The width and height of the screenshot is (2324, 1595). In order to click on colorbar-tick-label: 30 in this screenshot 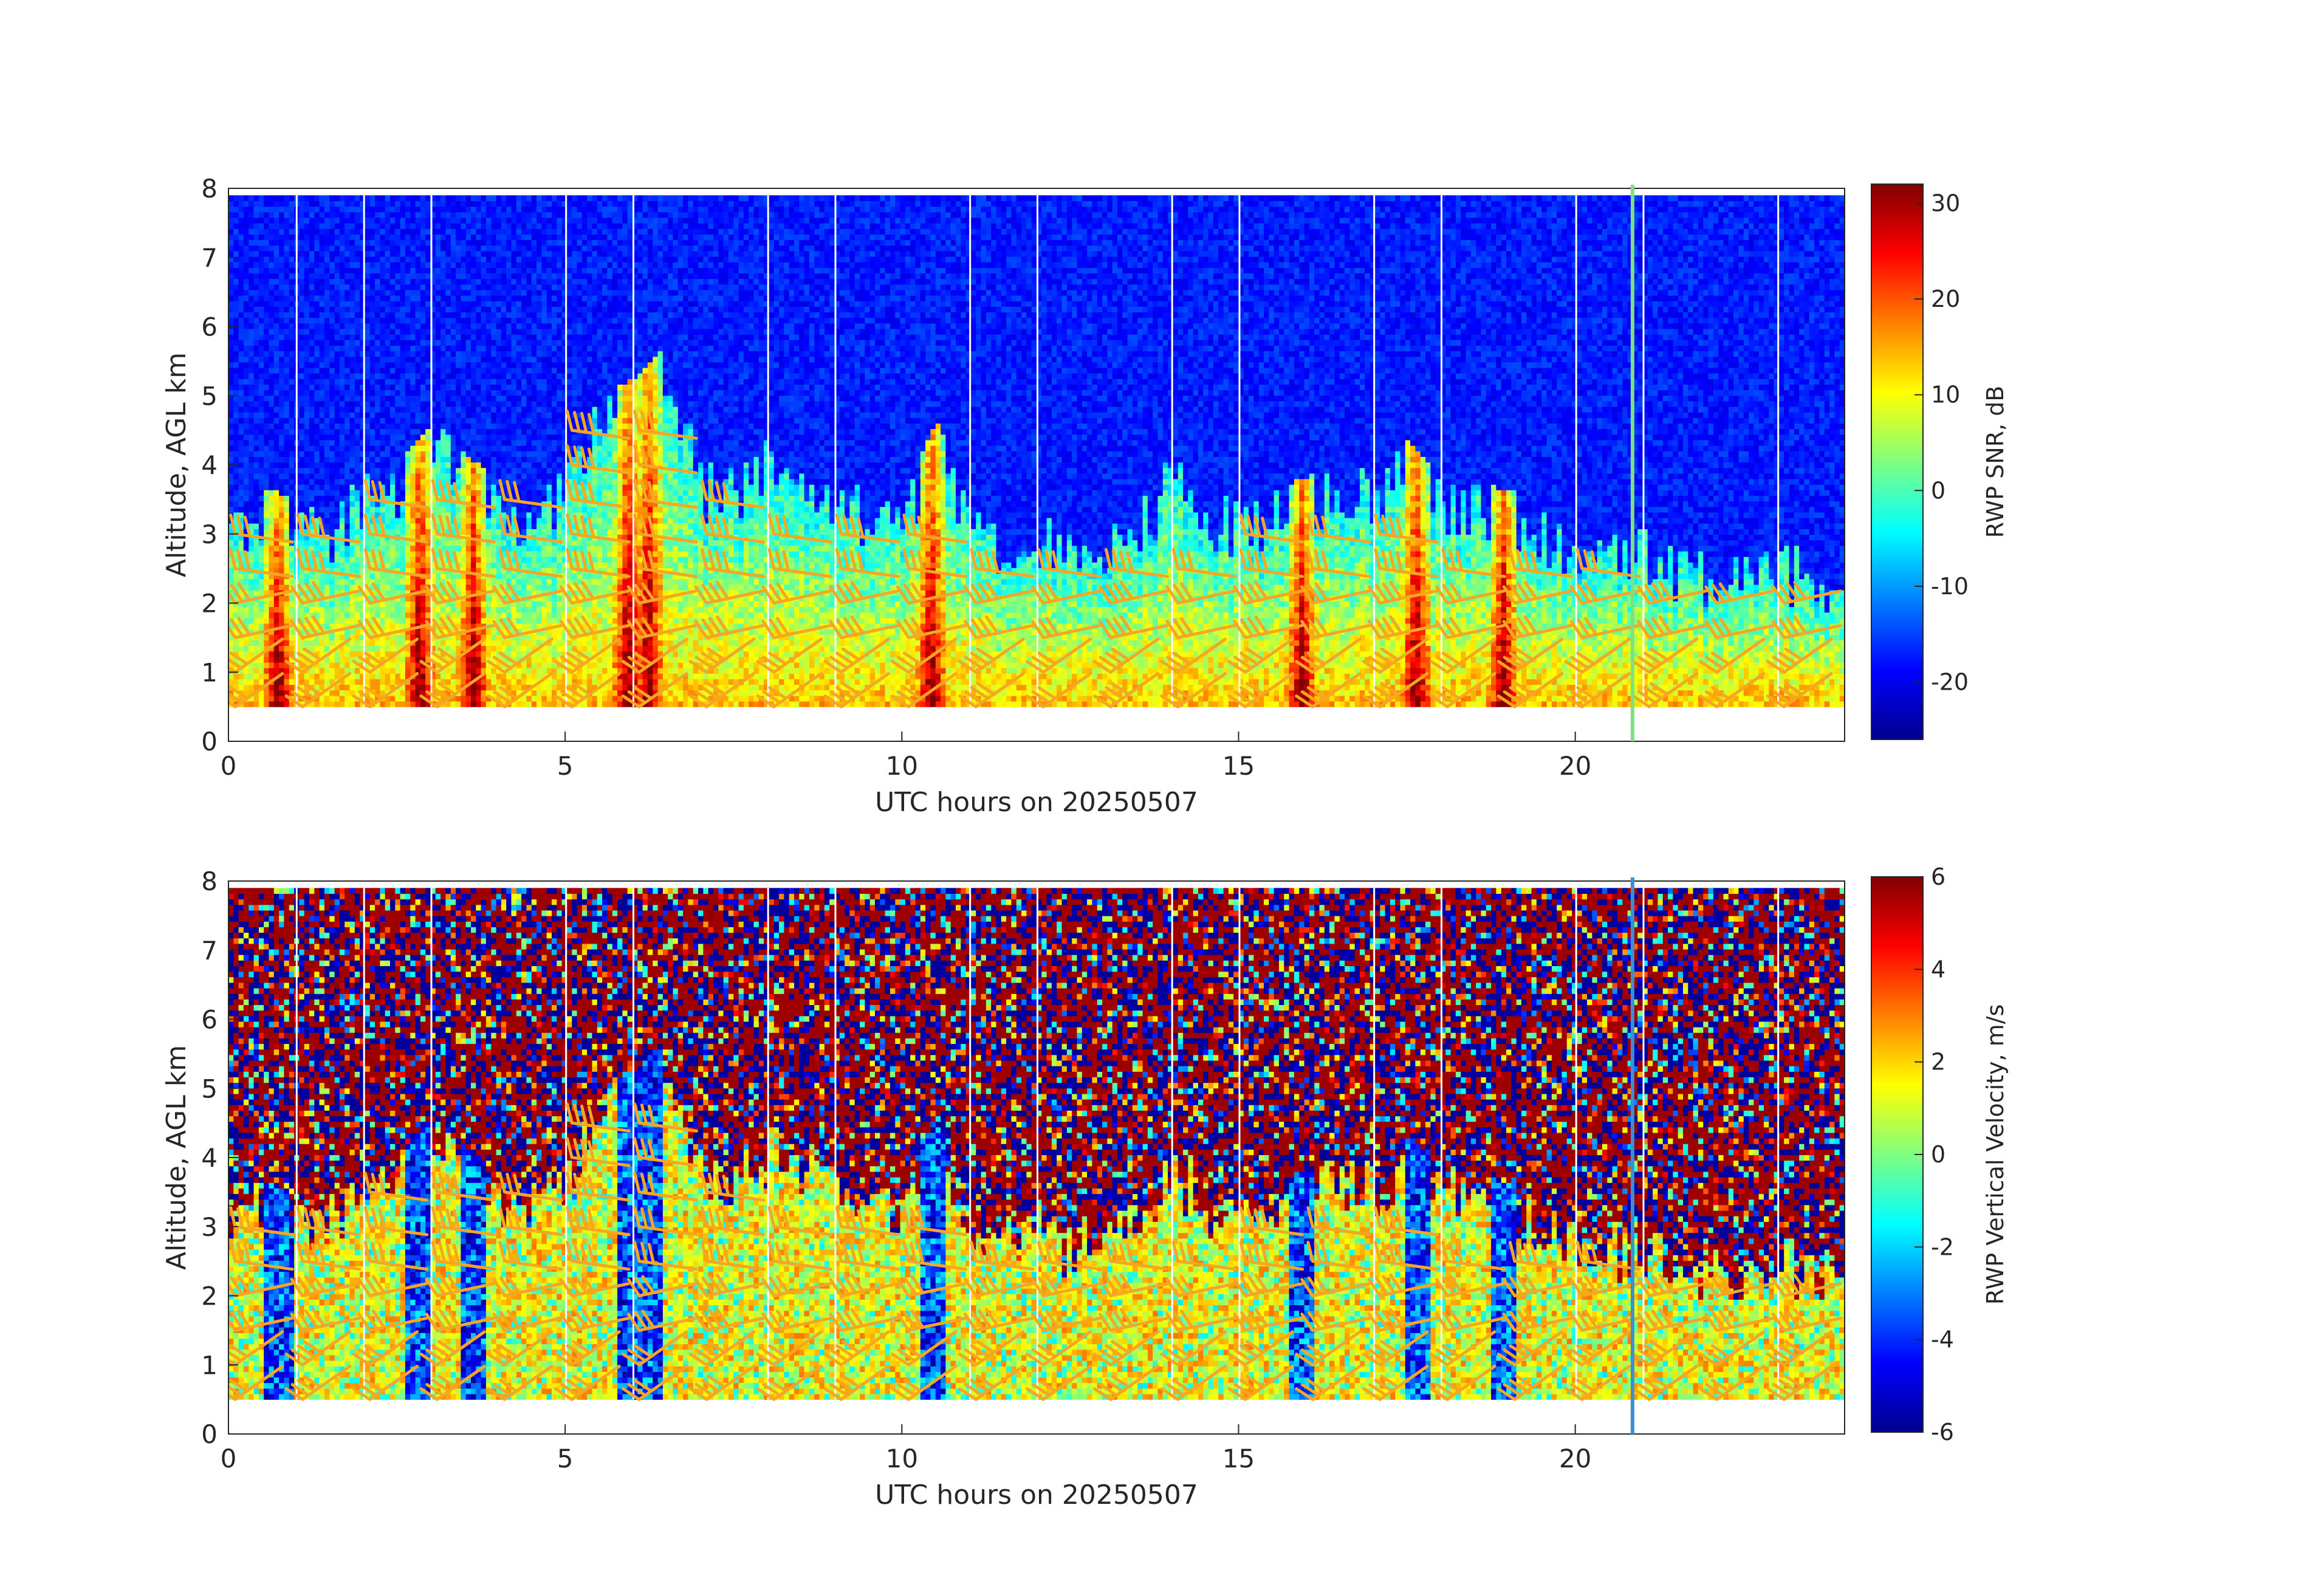, I will do `click(1946, 203)`.